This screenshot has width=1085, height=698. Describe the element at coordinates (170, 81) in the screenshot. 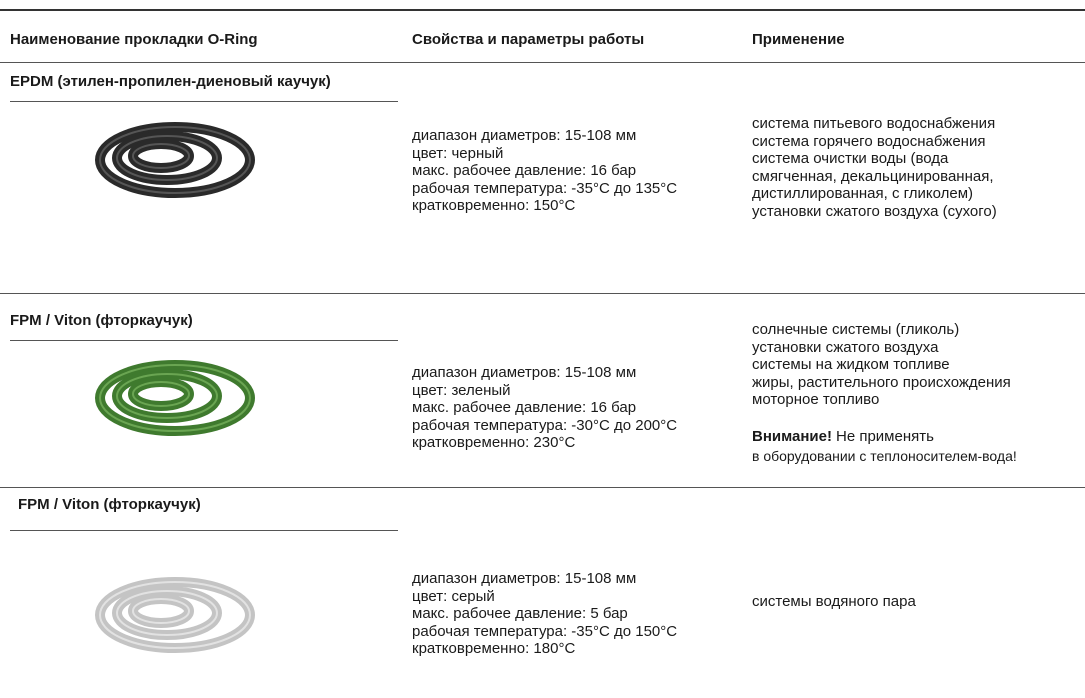

I see `material-name: EPDM (этилен-пропилен-диеновый каучук)` at that location.